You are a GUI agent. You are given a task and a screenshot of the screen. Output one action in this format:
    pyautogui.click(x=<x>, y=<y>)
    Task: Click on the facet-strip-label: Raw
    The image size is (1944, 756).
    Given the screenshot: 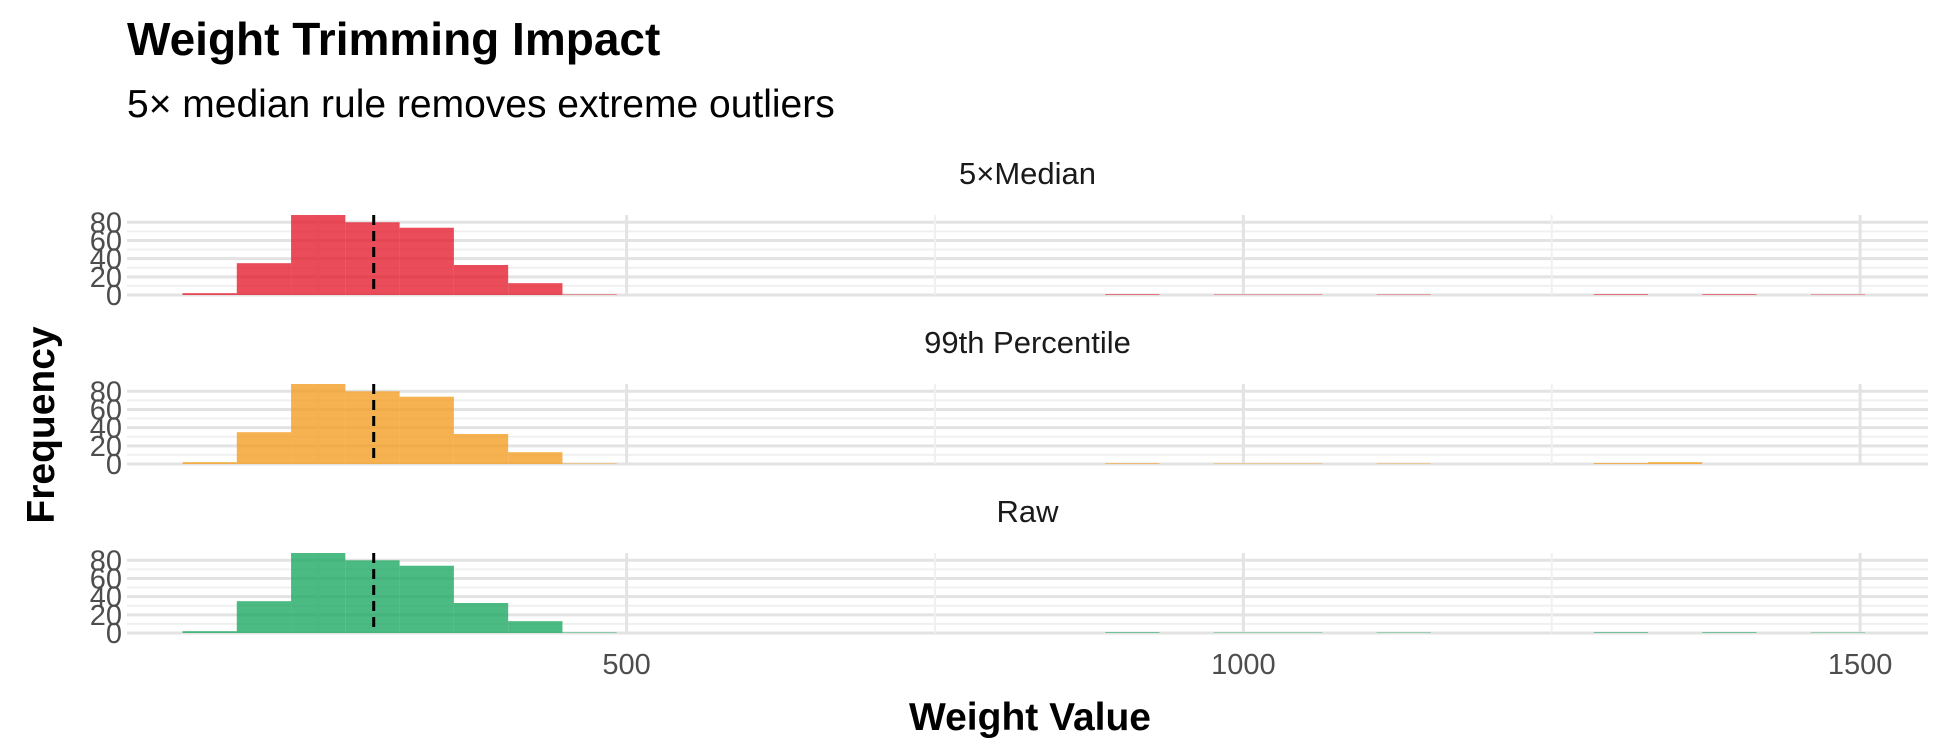 What is the action you would take?
    pyautogui.click(x=1027, y=511)
    